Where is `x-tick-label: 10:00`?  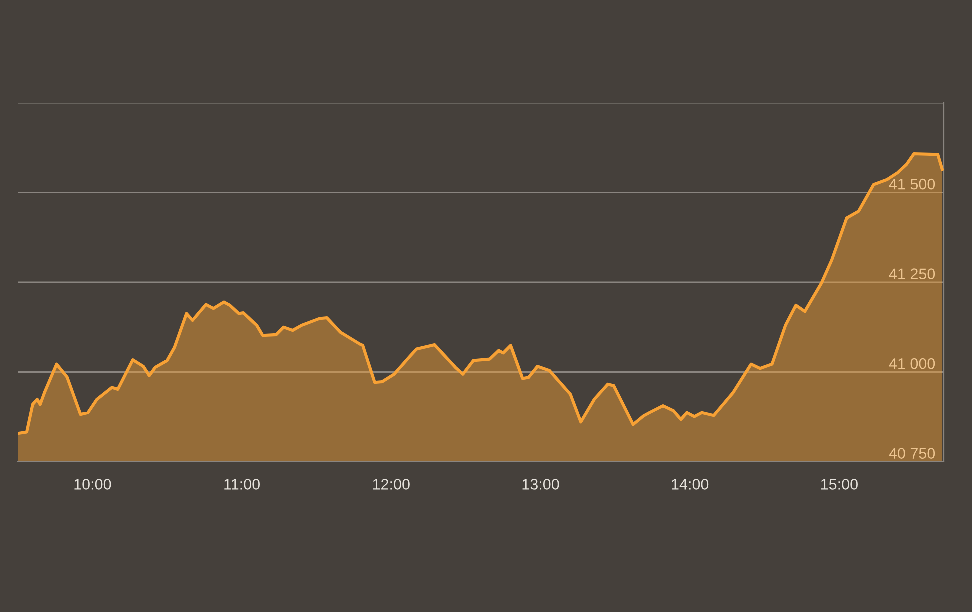 x-tick-label: 10:00 is located at coordinates (93, 484).